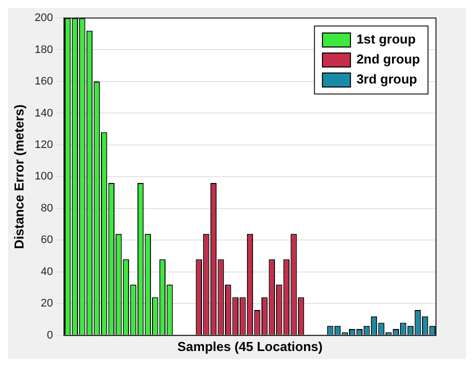 Image resolution: width=474 pixels, height=367 pixels. Describe the element at coordinates (43, 176) in the screenshot. I see `y-tick-label: 100` at that location.